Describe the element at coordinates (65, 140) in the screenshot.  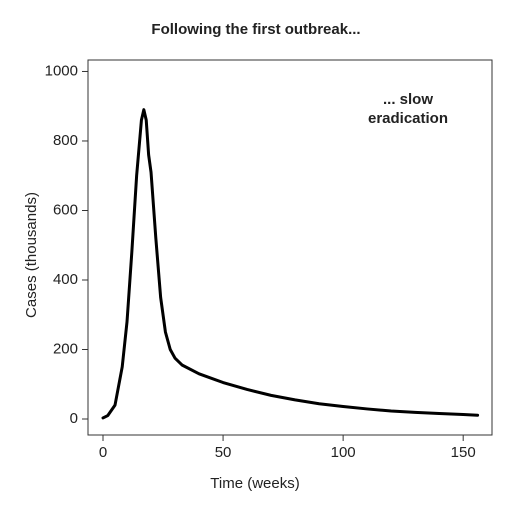
I see `y-tick-label: 800` at that location.